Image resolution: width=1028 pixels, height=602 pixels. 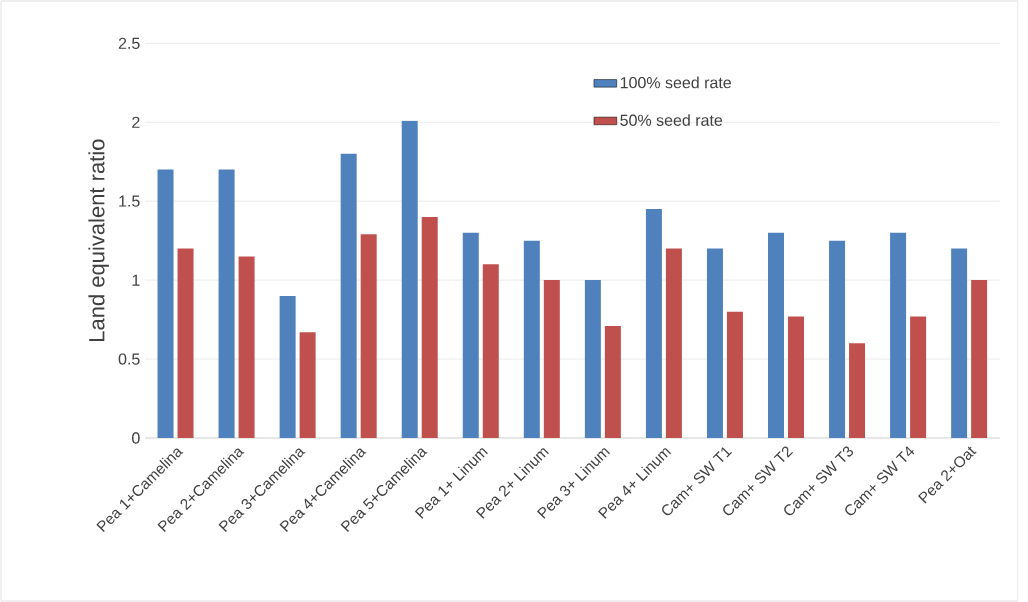 I want to click on y-tick-label: 0, so click(x=136, y=438).